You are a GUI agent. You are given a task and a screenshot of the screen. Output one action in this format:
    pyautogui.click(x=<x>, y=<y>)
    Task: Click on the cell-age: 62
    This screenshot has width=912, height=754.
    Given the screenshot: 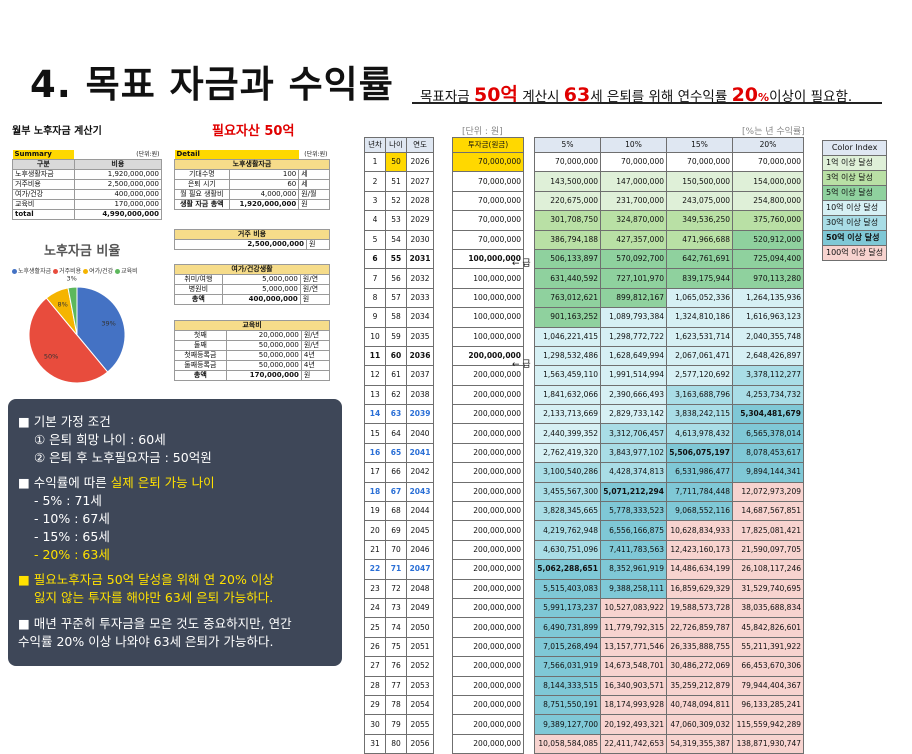 What is the action you would take?
    pyautogui.click(x=396, y=395)
    